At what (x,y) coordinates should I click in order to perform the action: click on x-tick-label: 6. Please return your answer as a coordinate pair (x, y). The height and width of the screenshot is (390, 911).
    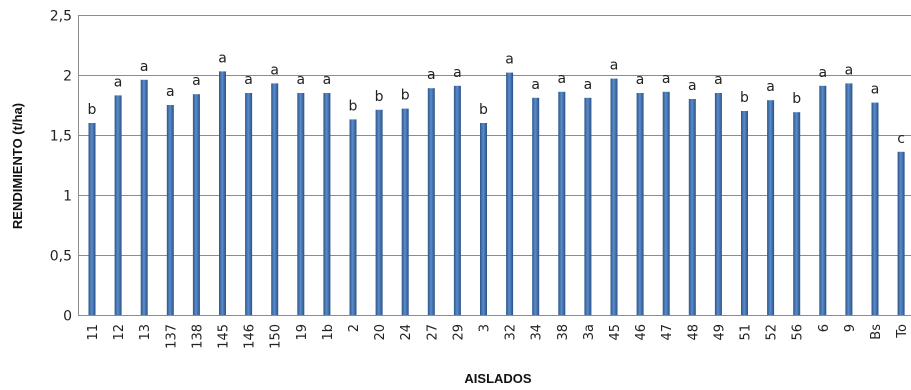
    Looking at the image, I should click on (824, 328).